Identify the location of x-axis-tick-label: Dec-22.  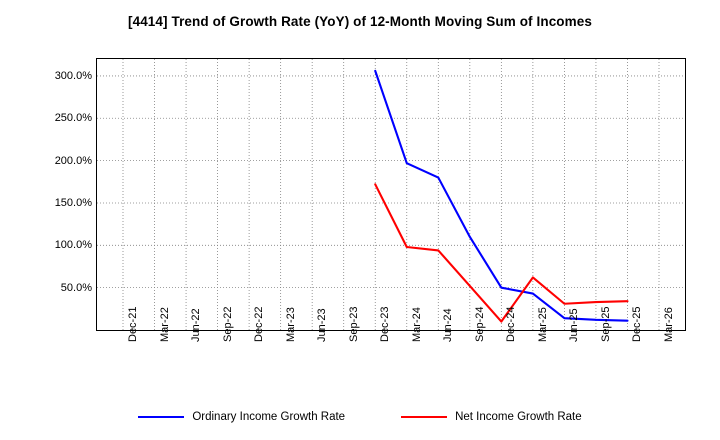
(259, 324).